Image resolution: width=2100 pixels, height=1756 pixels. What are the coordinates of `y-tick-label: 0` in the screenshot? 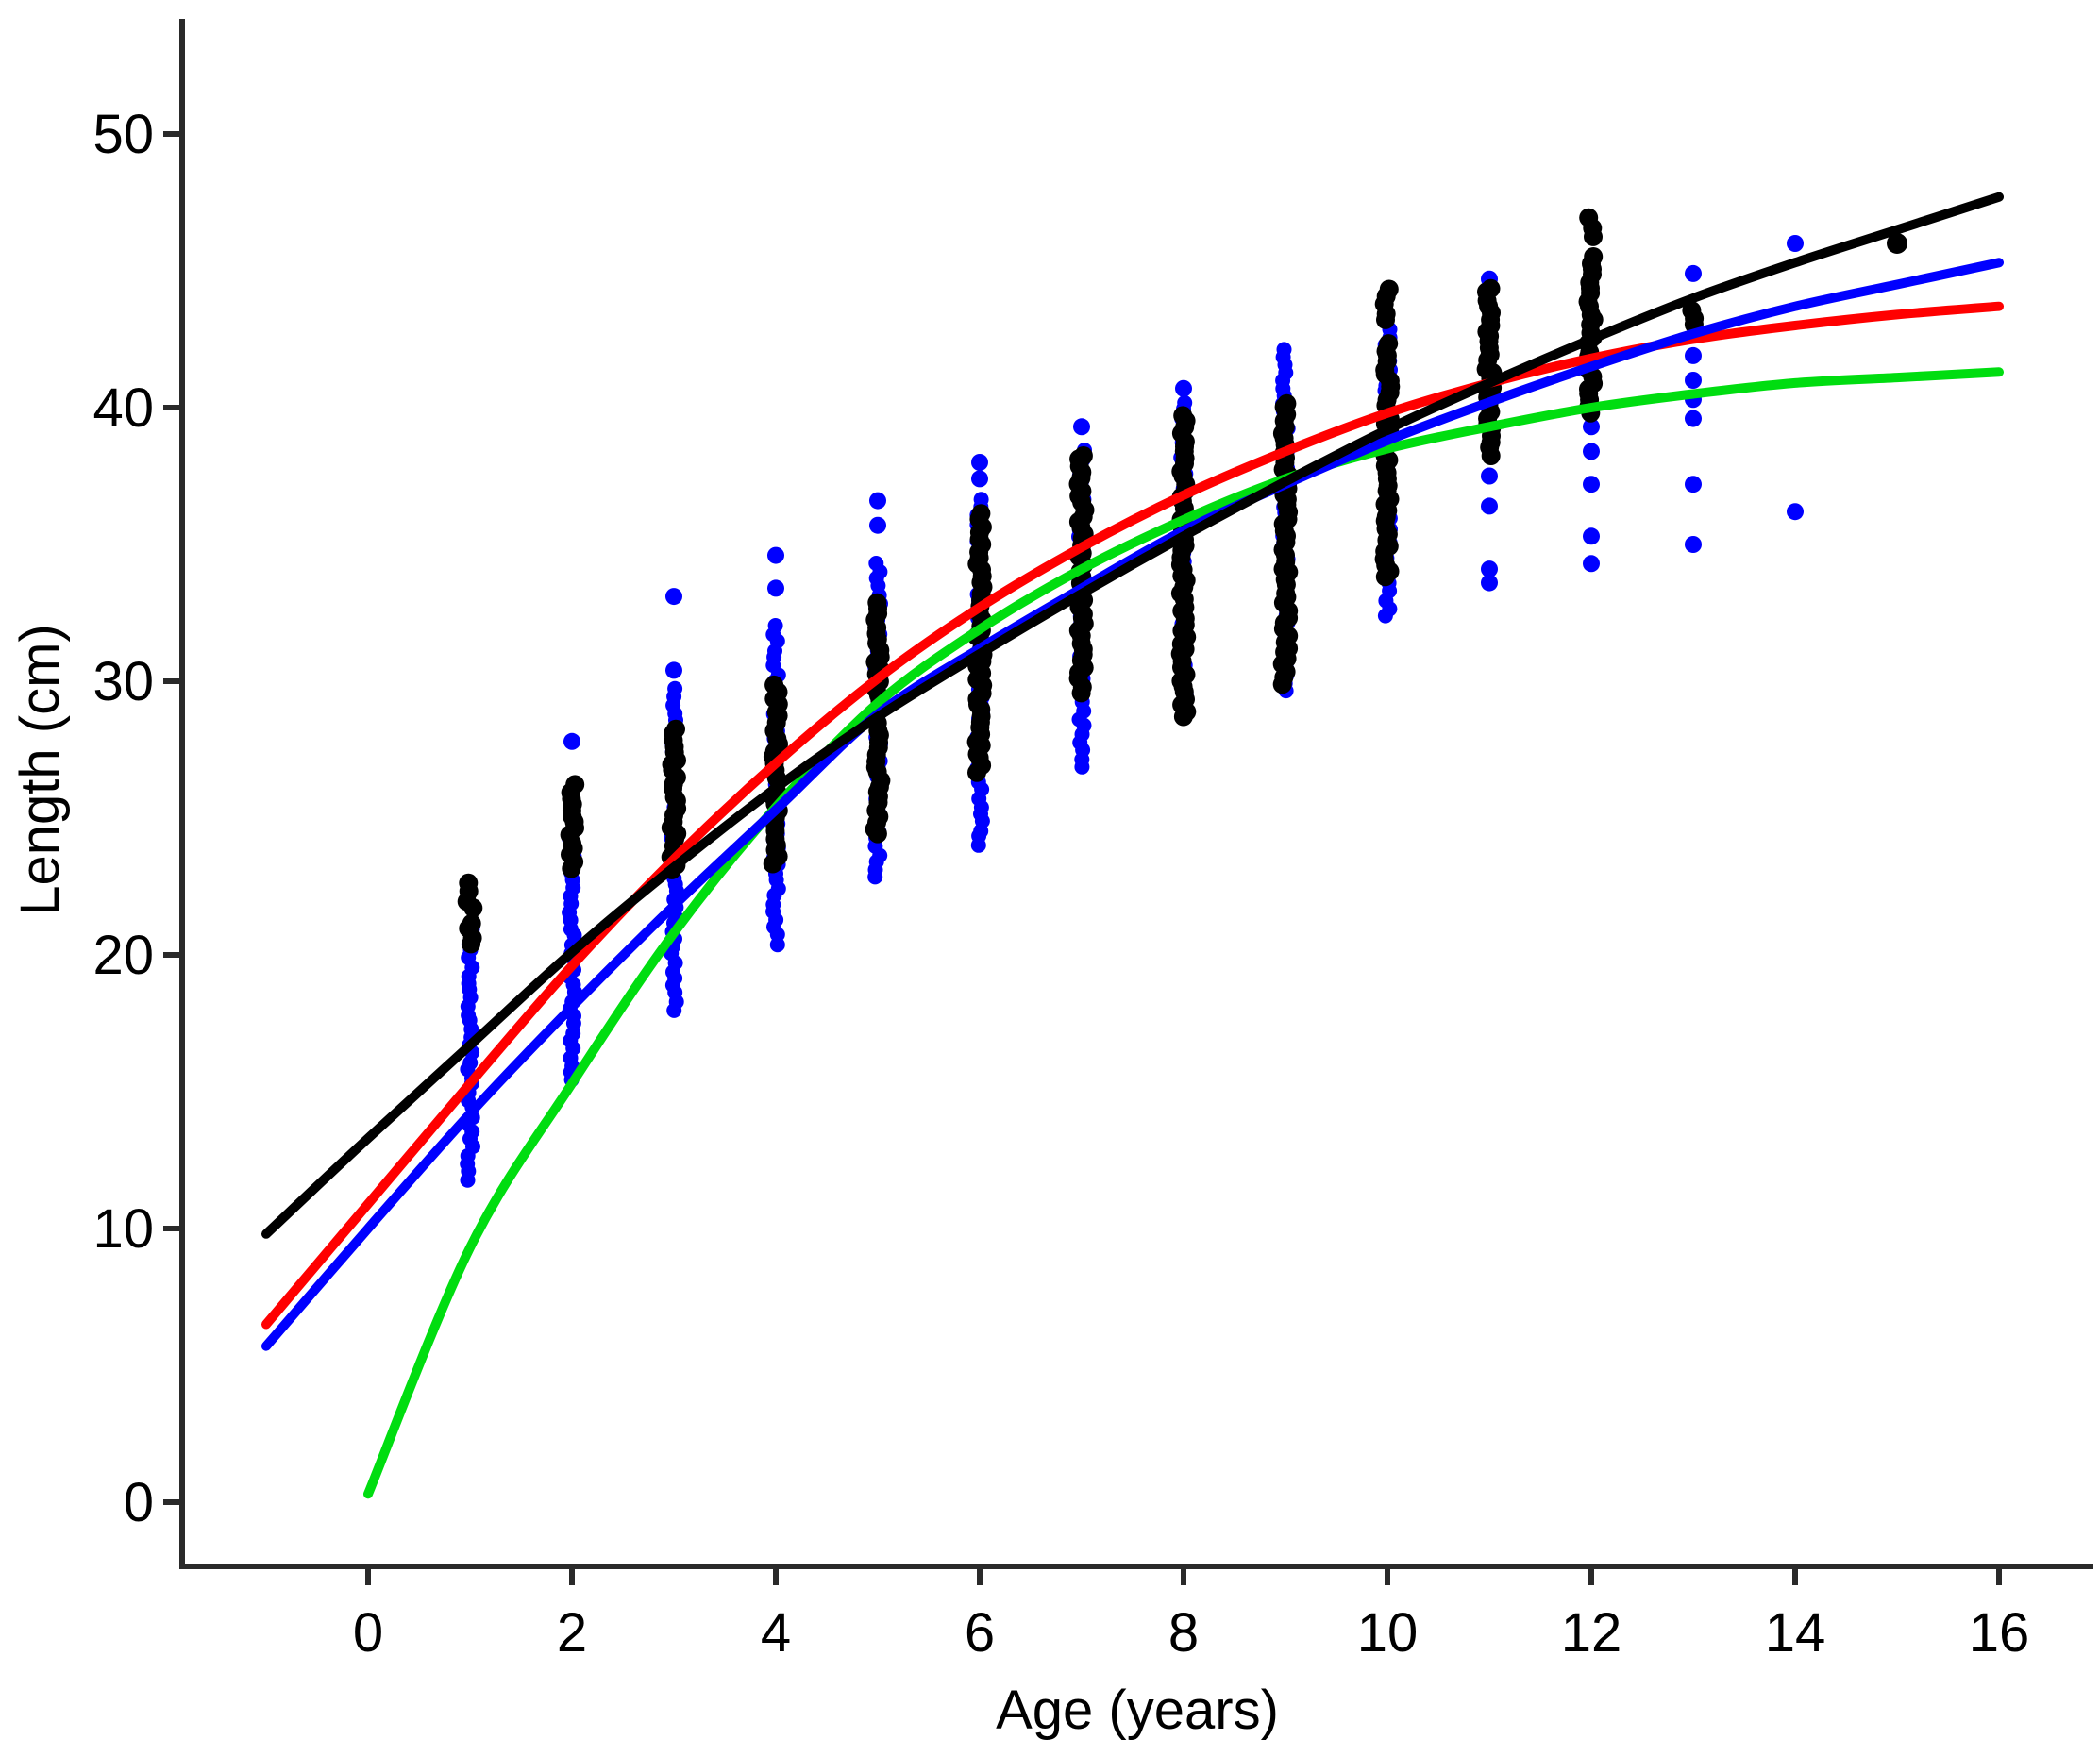 It's located at (139, 1502).